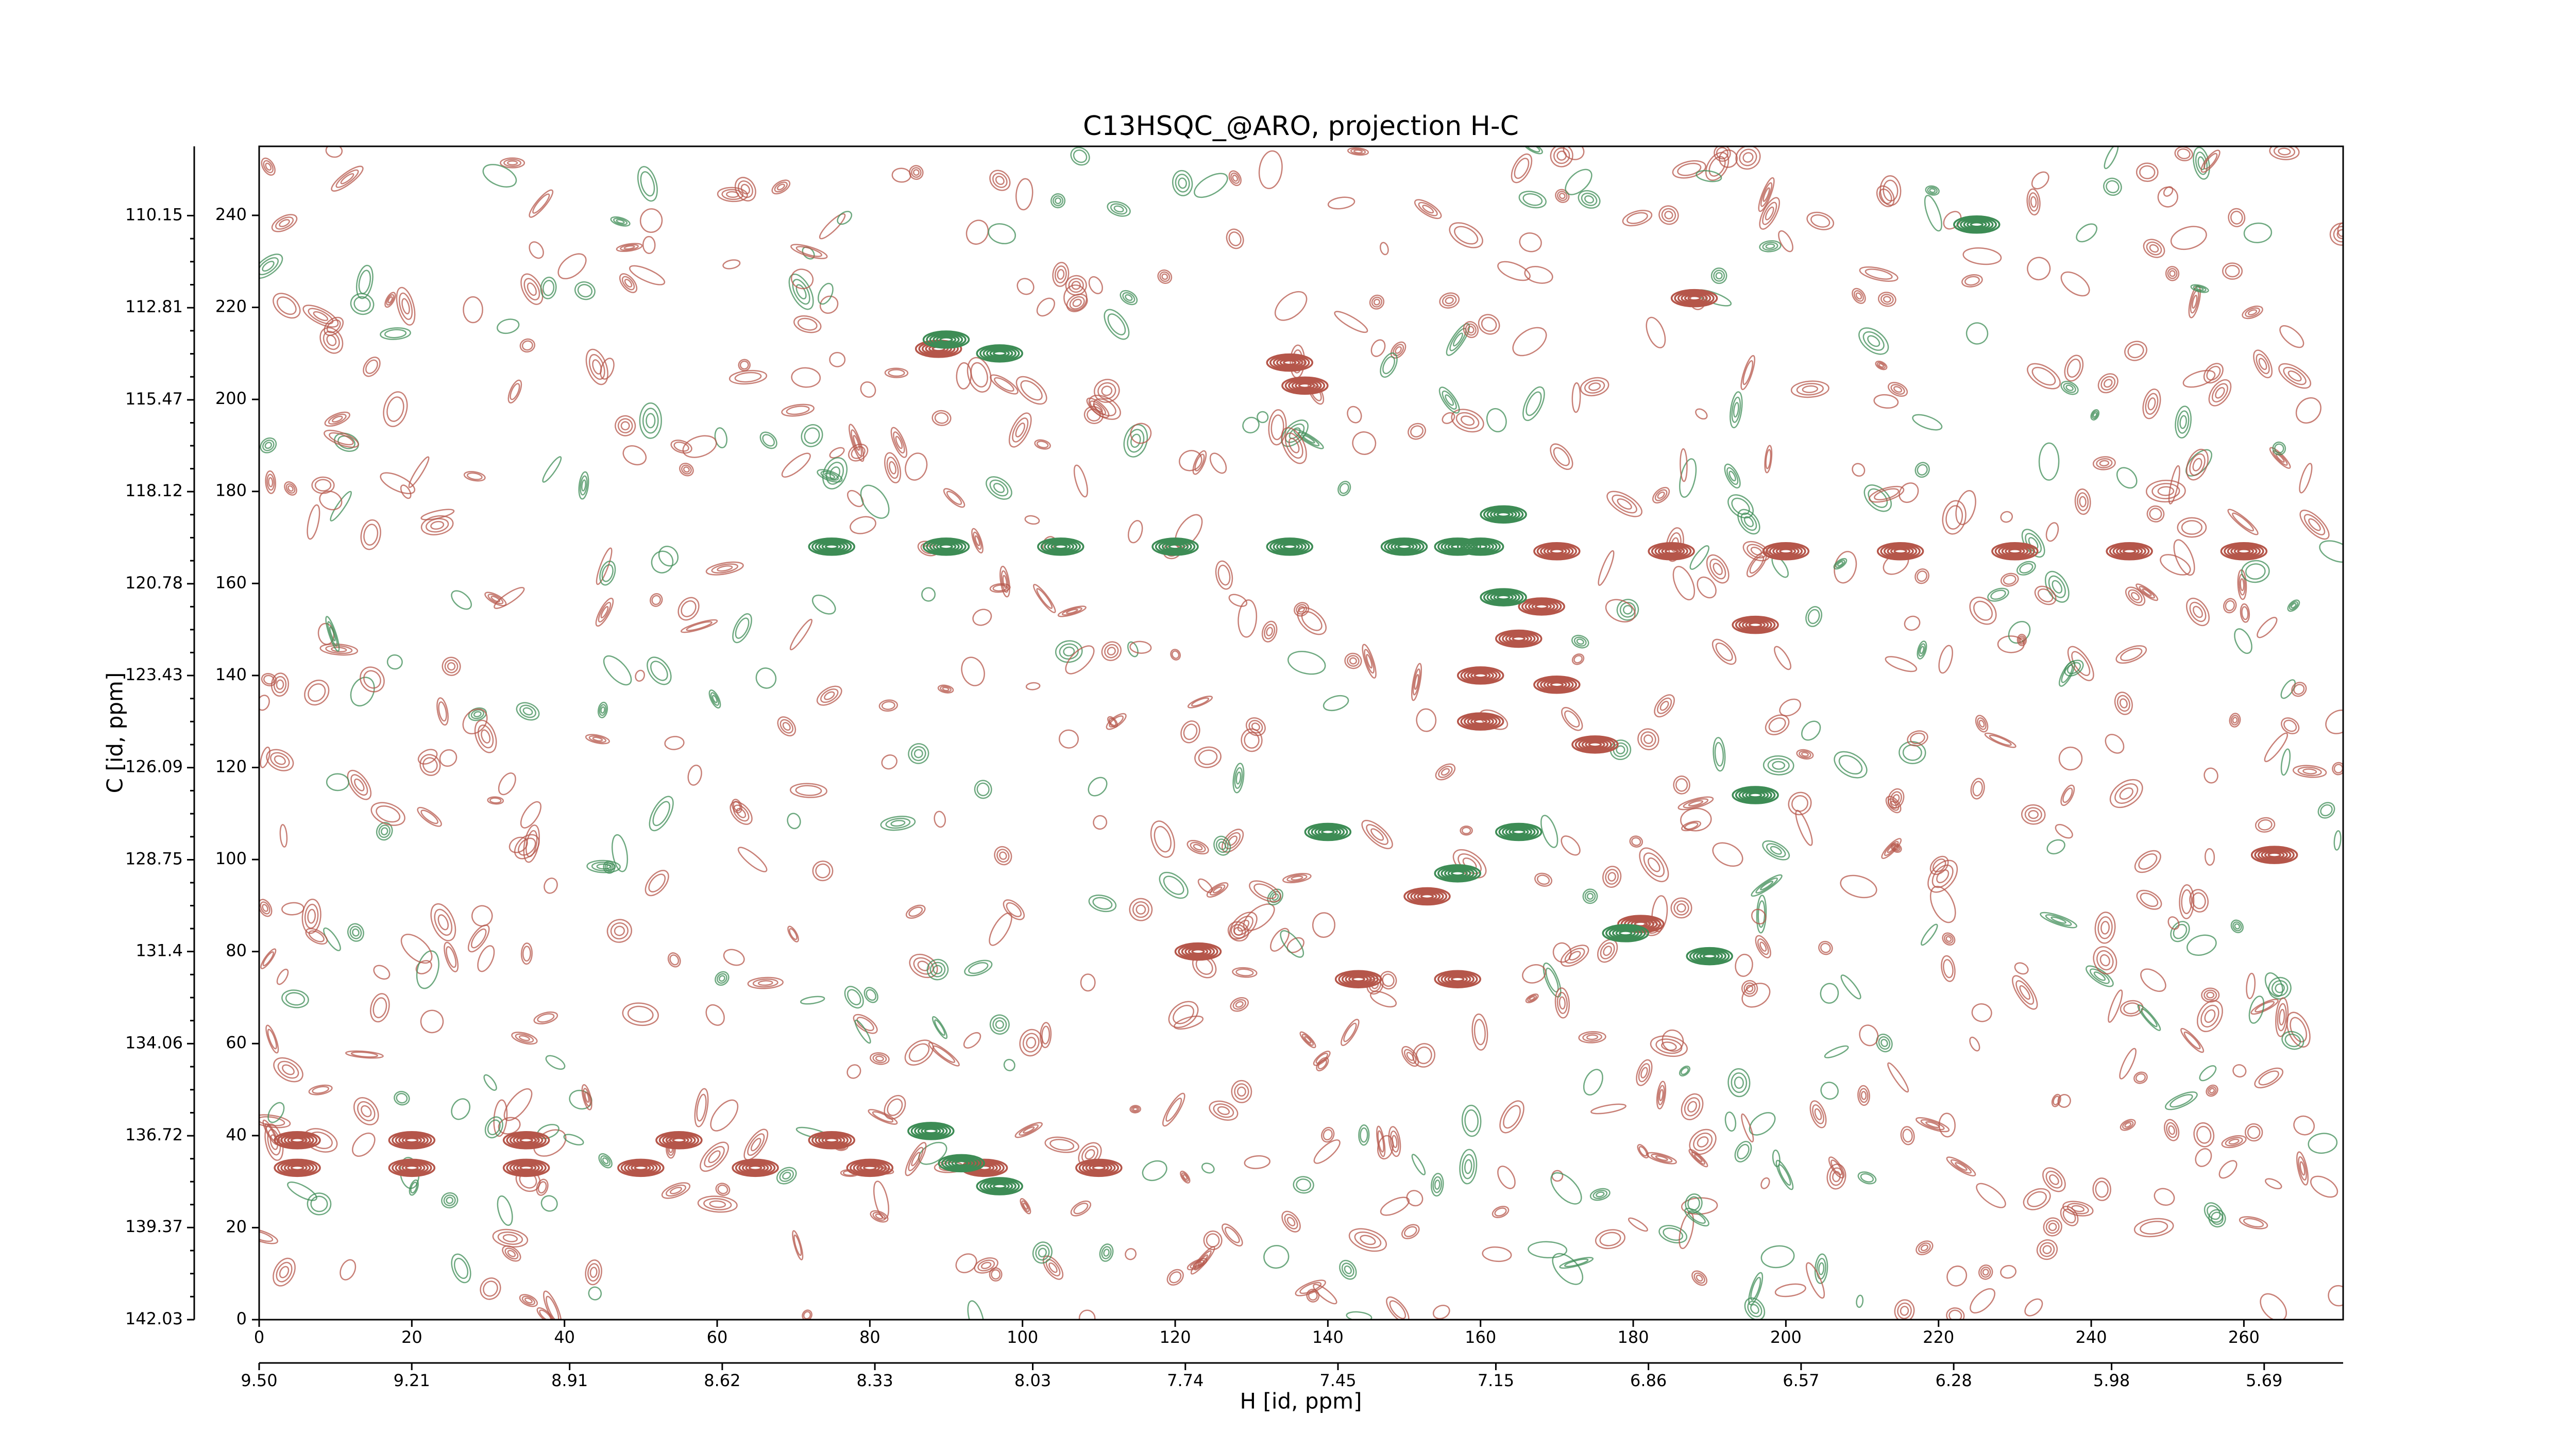  What do you see at coordinates (231, 674) in the screenshot?
I see `y-tick-label: 140` at bounding box center [231, 674].